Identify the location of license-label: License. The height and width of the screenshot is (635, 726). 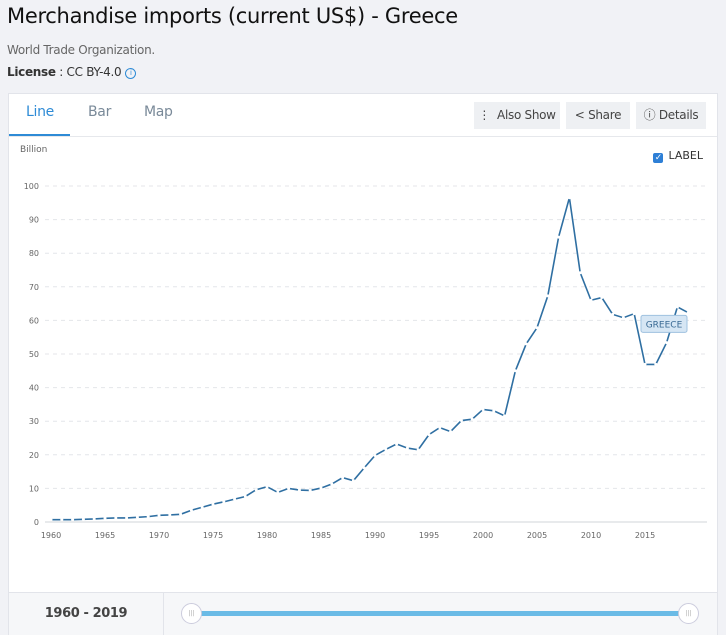
(31, 72).